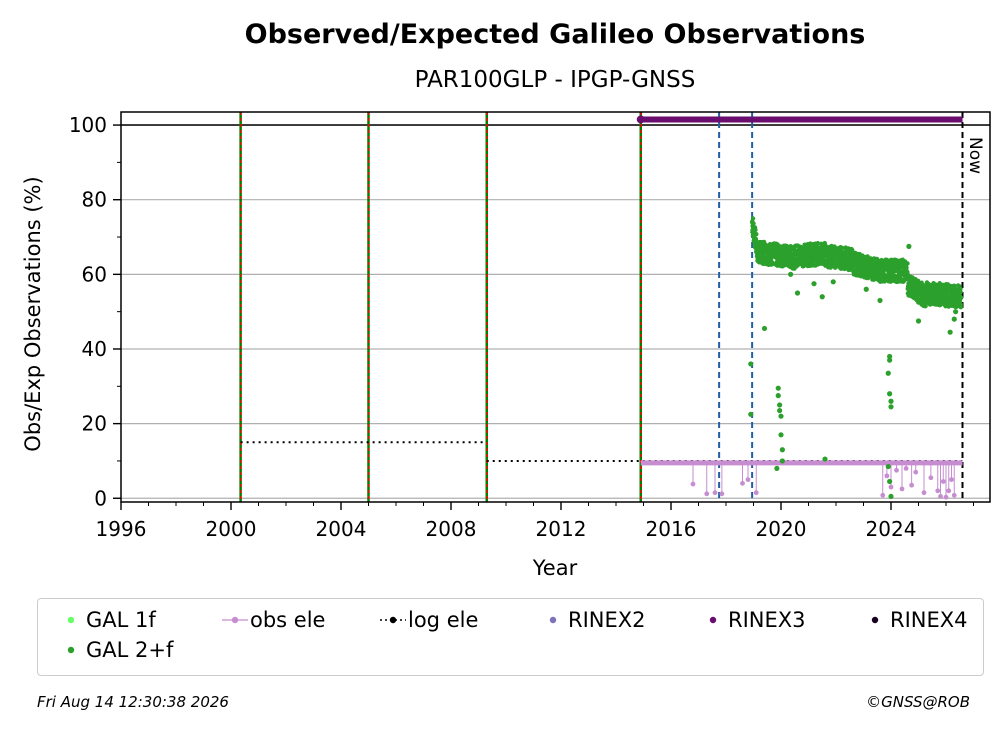 The height and width of the screenshot is (734, 1008). I want to click on x-tick-label: 2000, so click(231, 529).